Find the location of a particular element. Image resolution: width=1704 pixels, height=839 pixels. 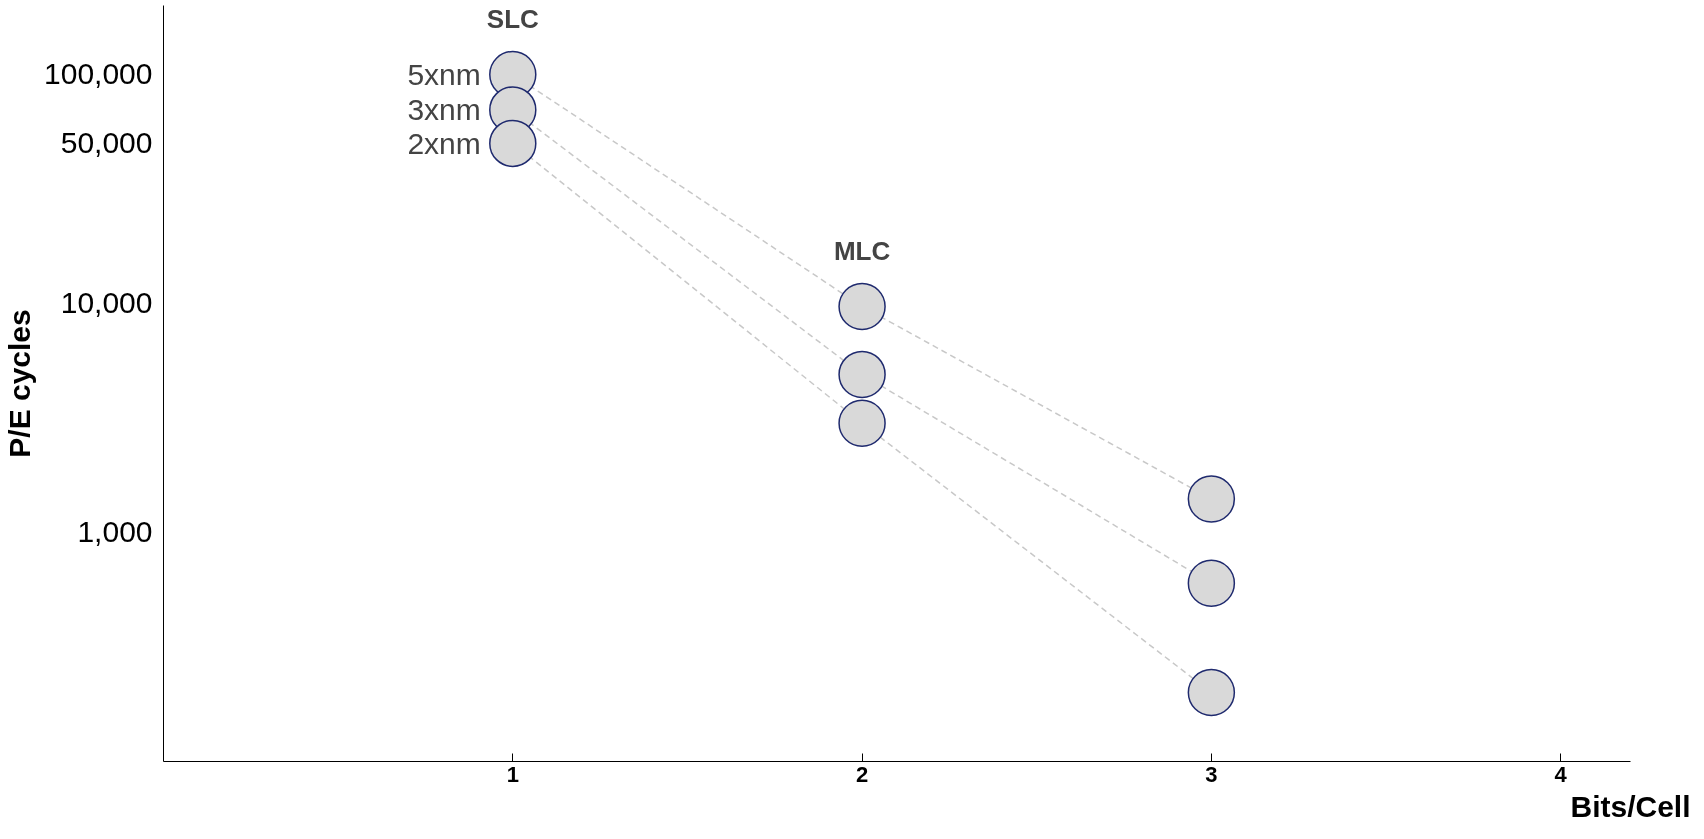

y-tick-label: 50,000 is located at coordinates (106, 143).